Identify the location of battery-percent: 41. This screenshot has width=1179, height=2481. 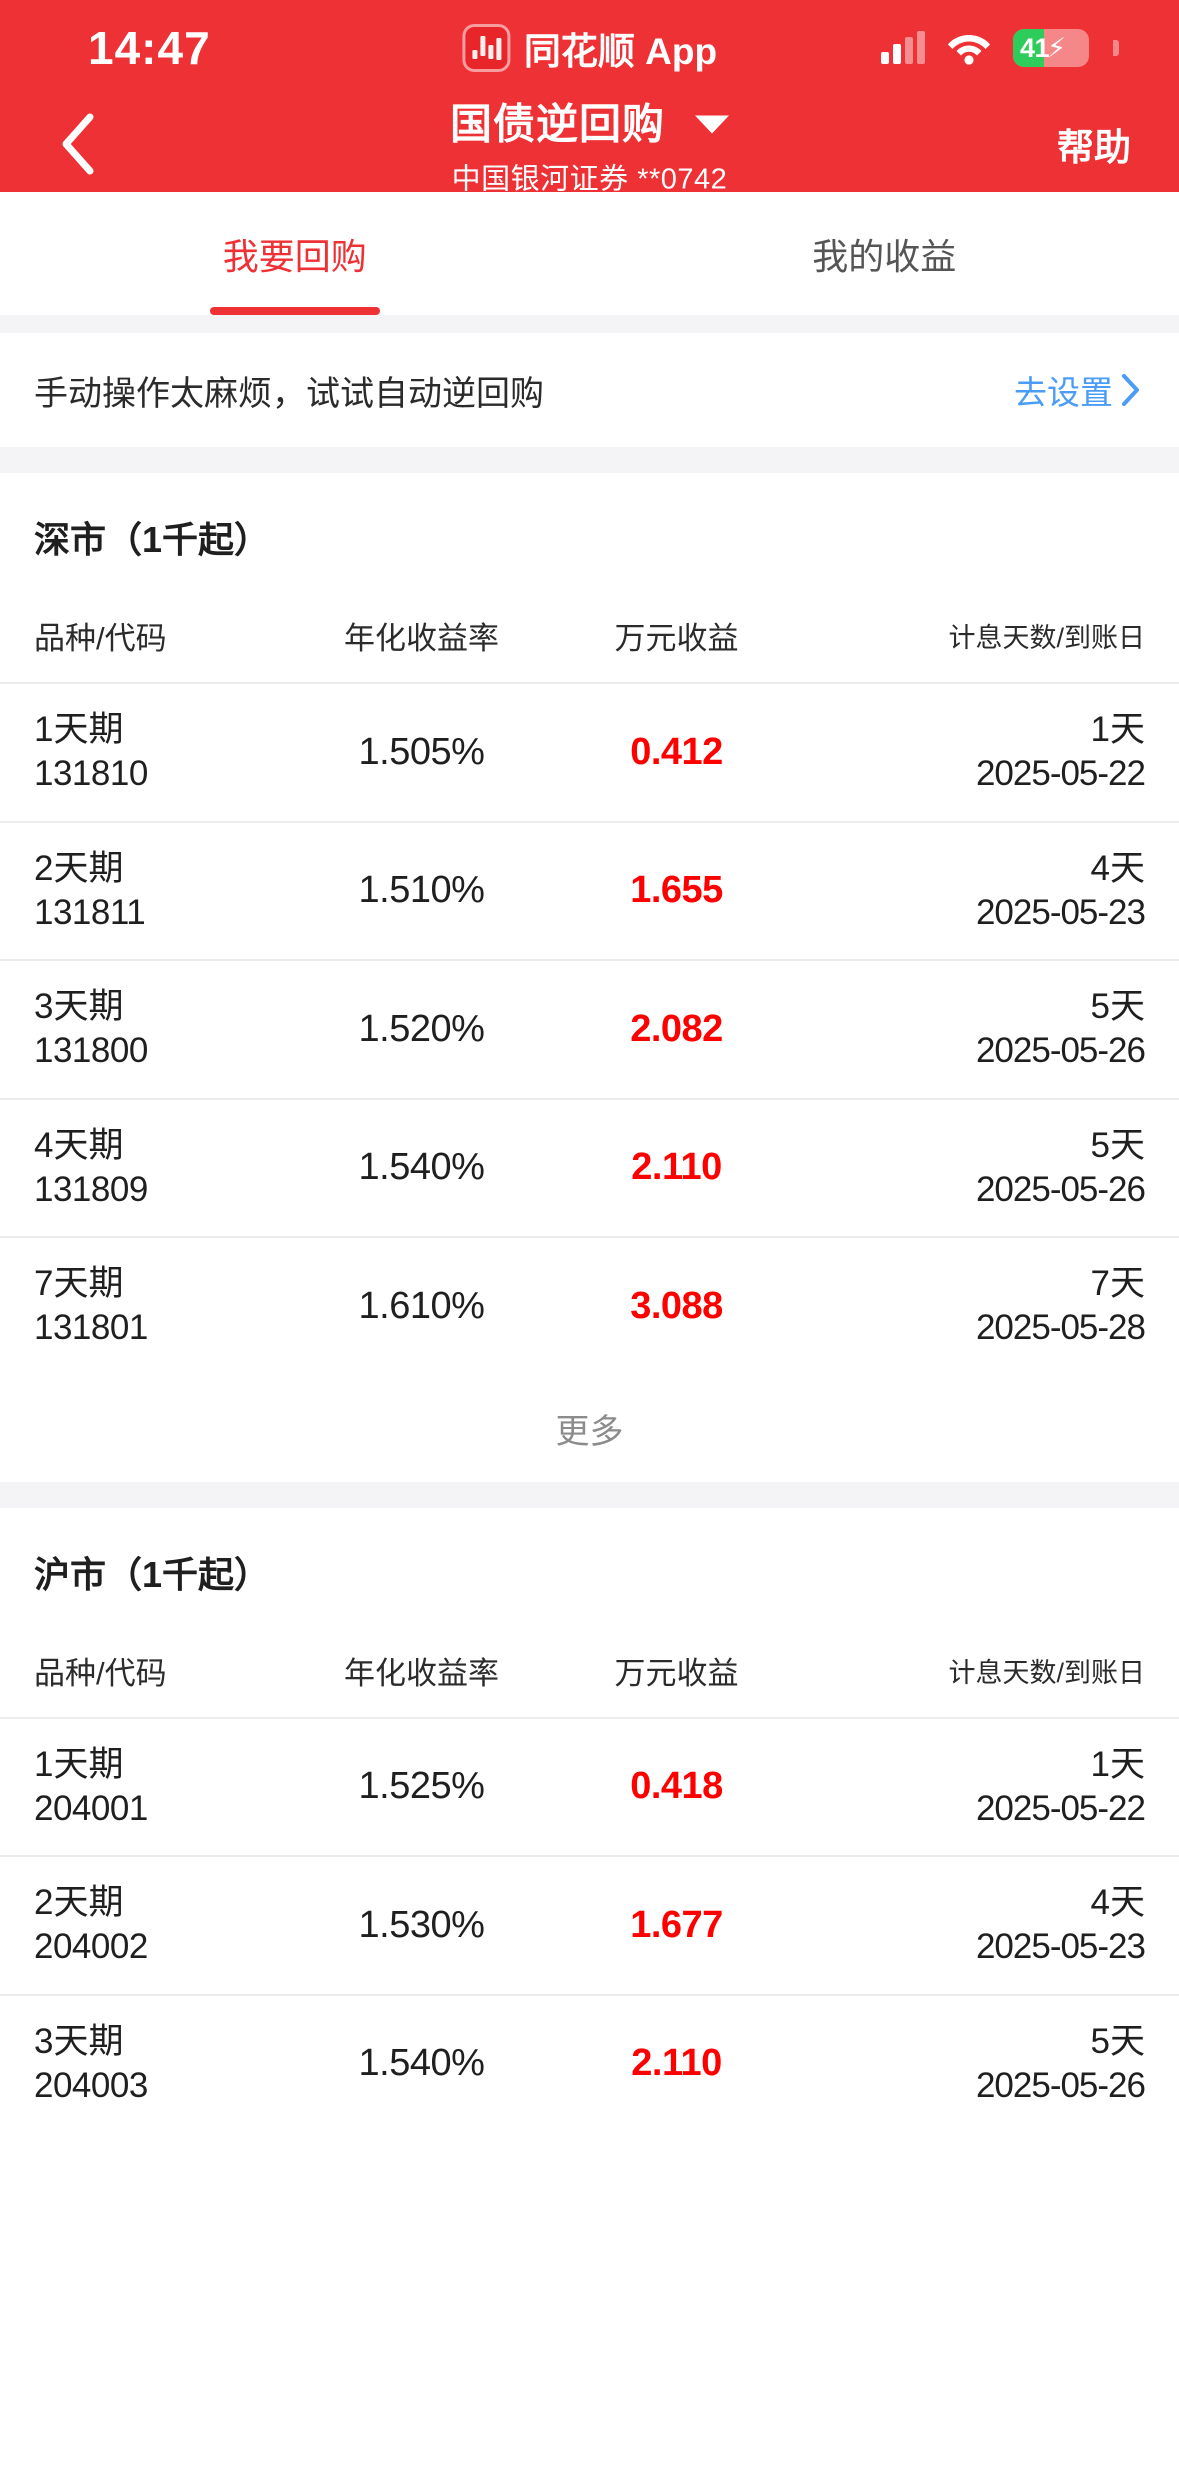
(1035, 47).